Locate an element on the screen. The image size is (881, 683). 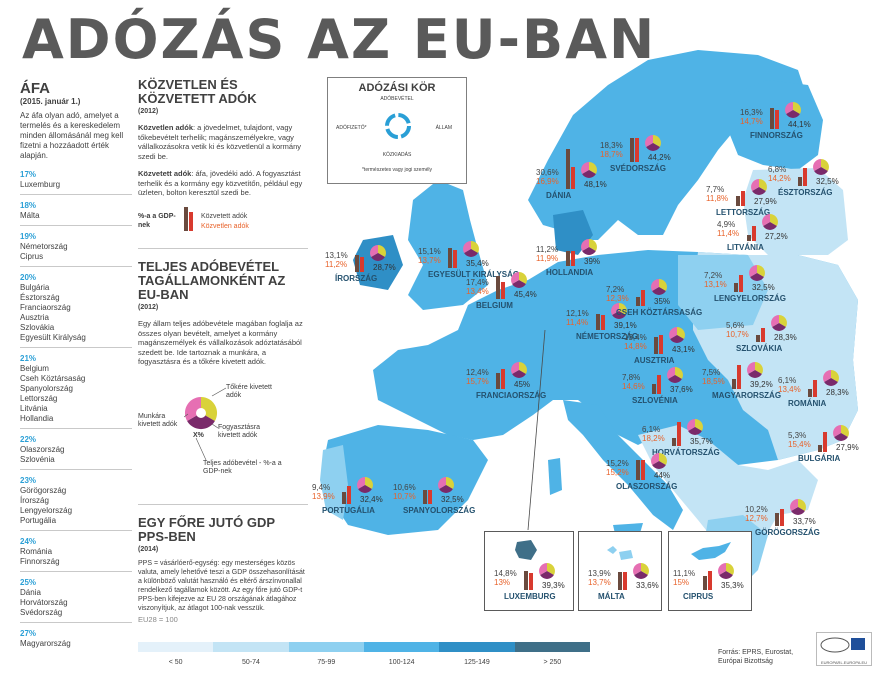
direct-value: 18,2% is located at coordinates (653, 438).